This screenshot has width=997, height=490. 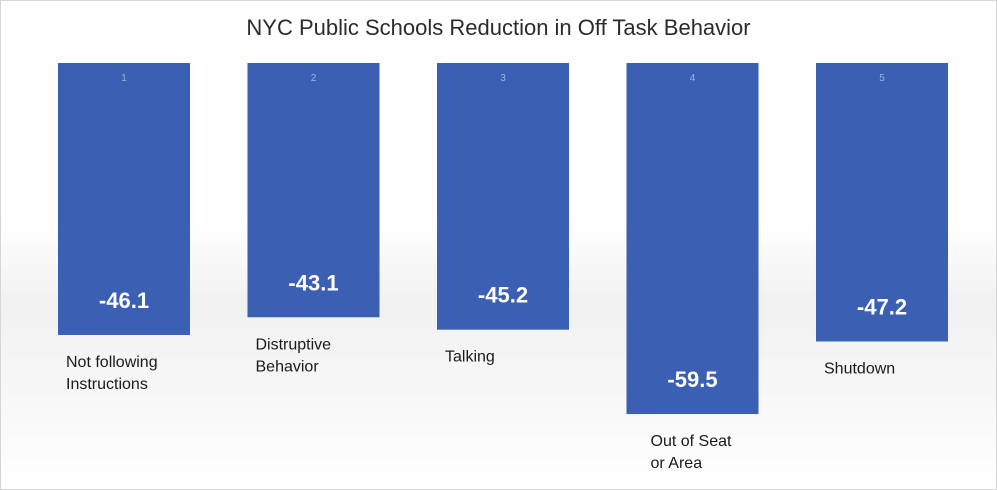 I want to click on bar-index-4: 4, so click(x=693, y=78).